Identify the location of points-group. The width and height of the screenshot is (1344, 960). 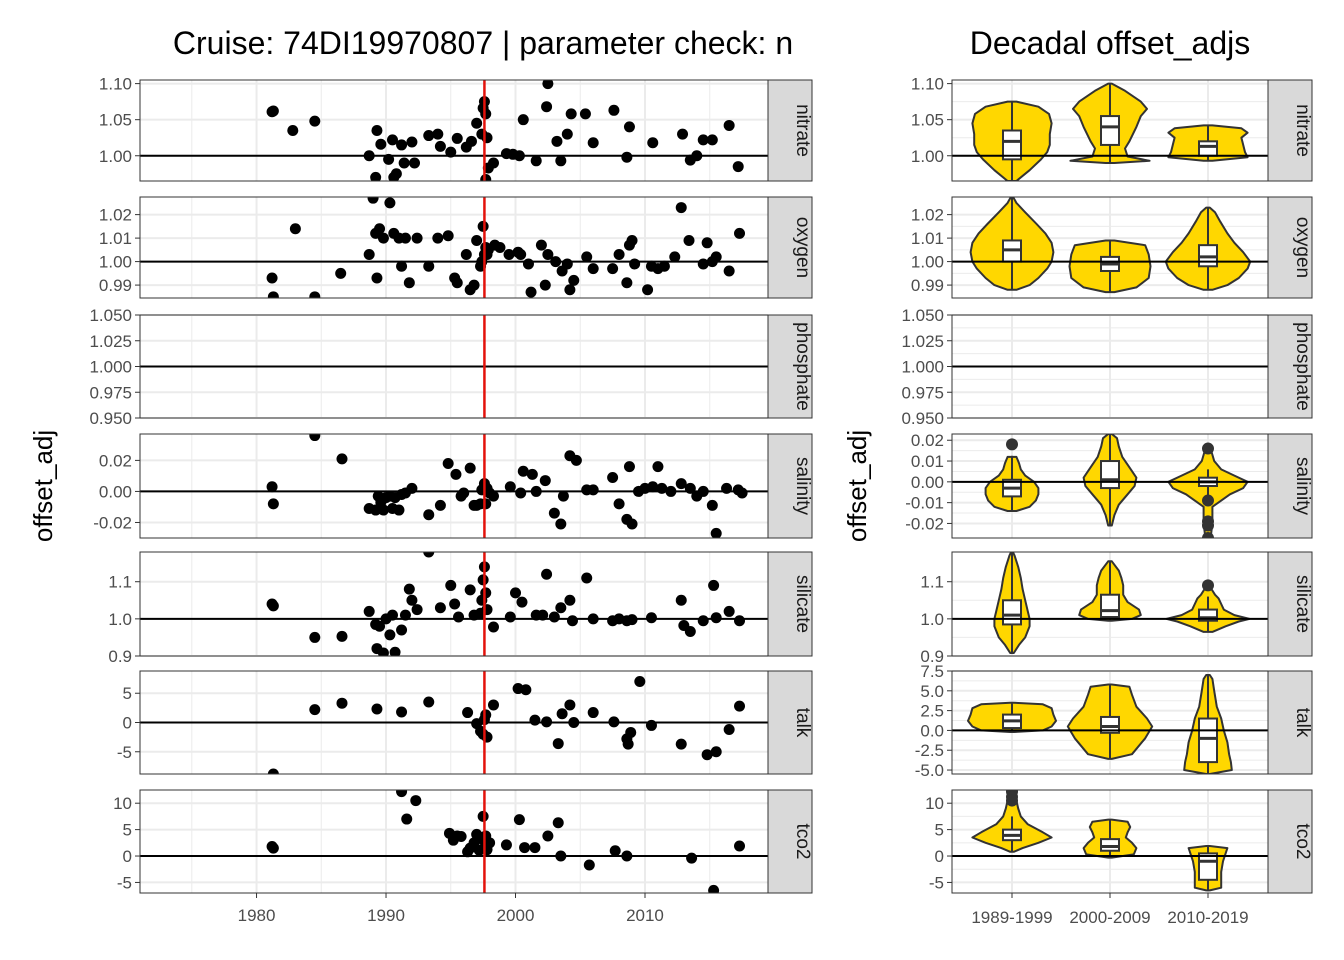
(506, 725).